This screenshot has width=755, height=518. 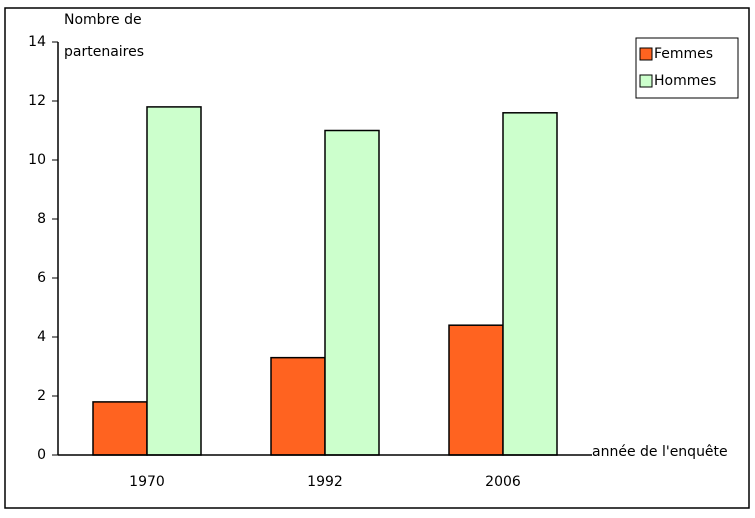 I want to click on legend-box, so click(x=687, y=68).